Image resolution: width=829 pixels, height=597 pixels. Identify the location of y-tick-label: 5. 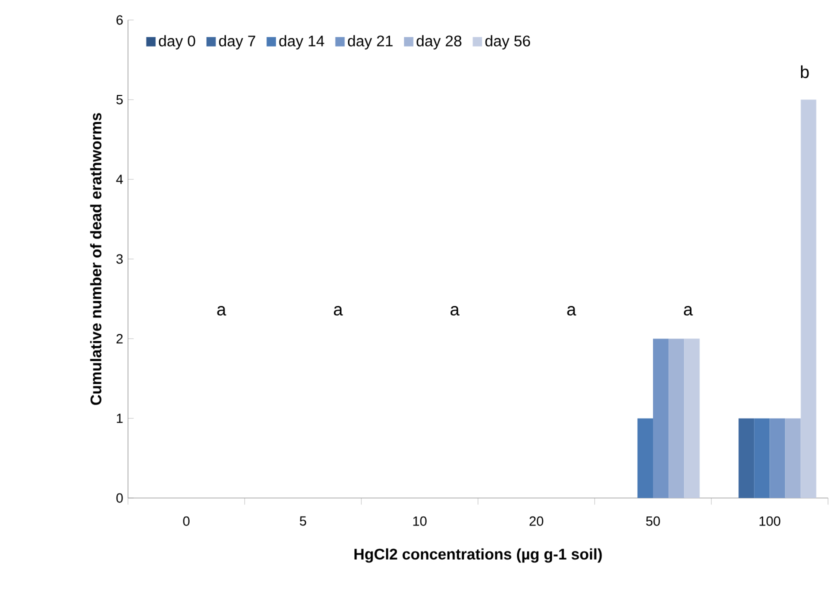
(119, 99).